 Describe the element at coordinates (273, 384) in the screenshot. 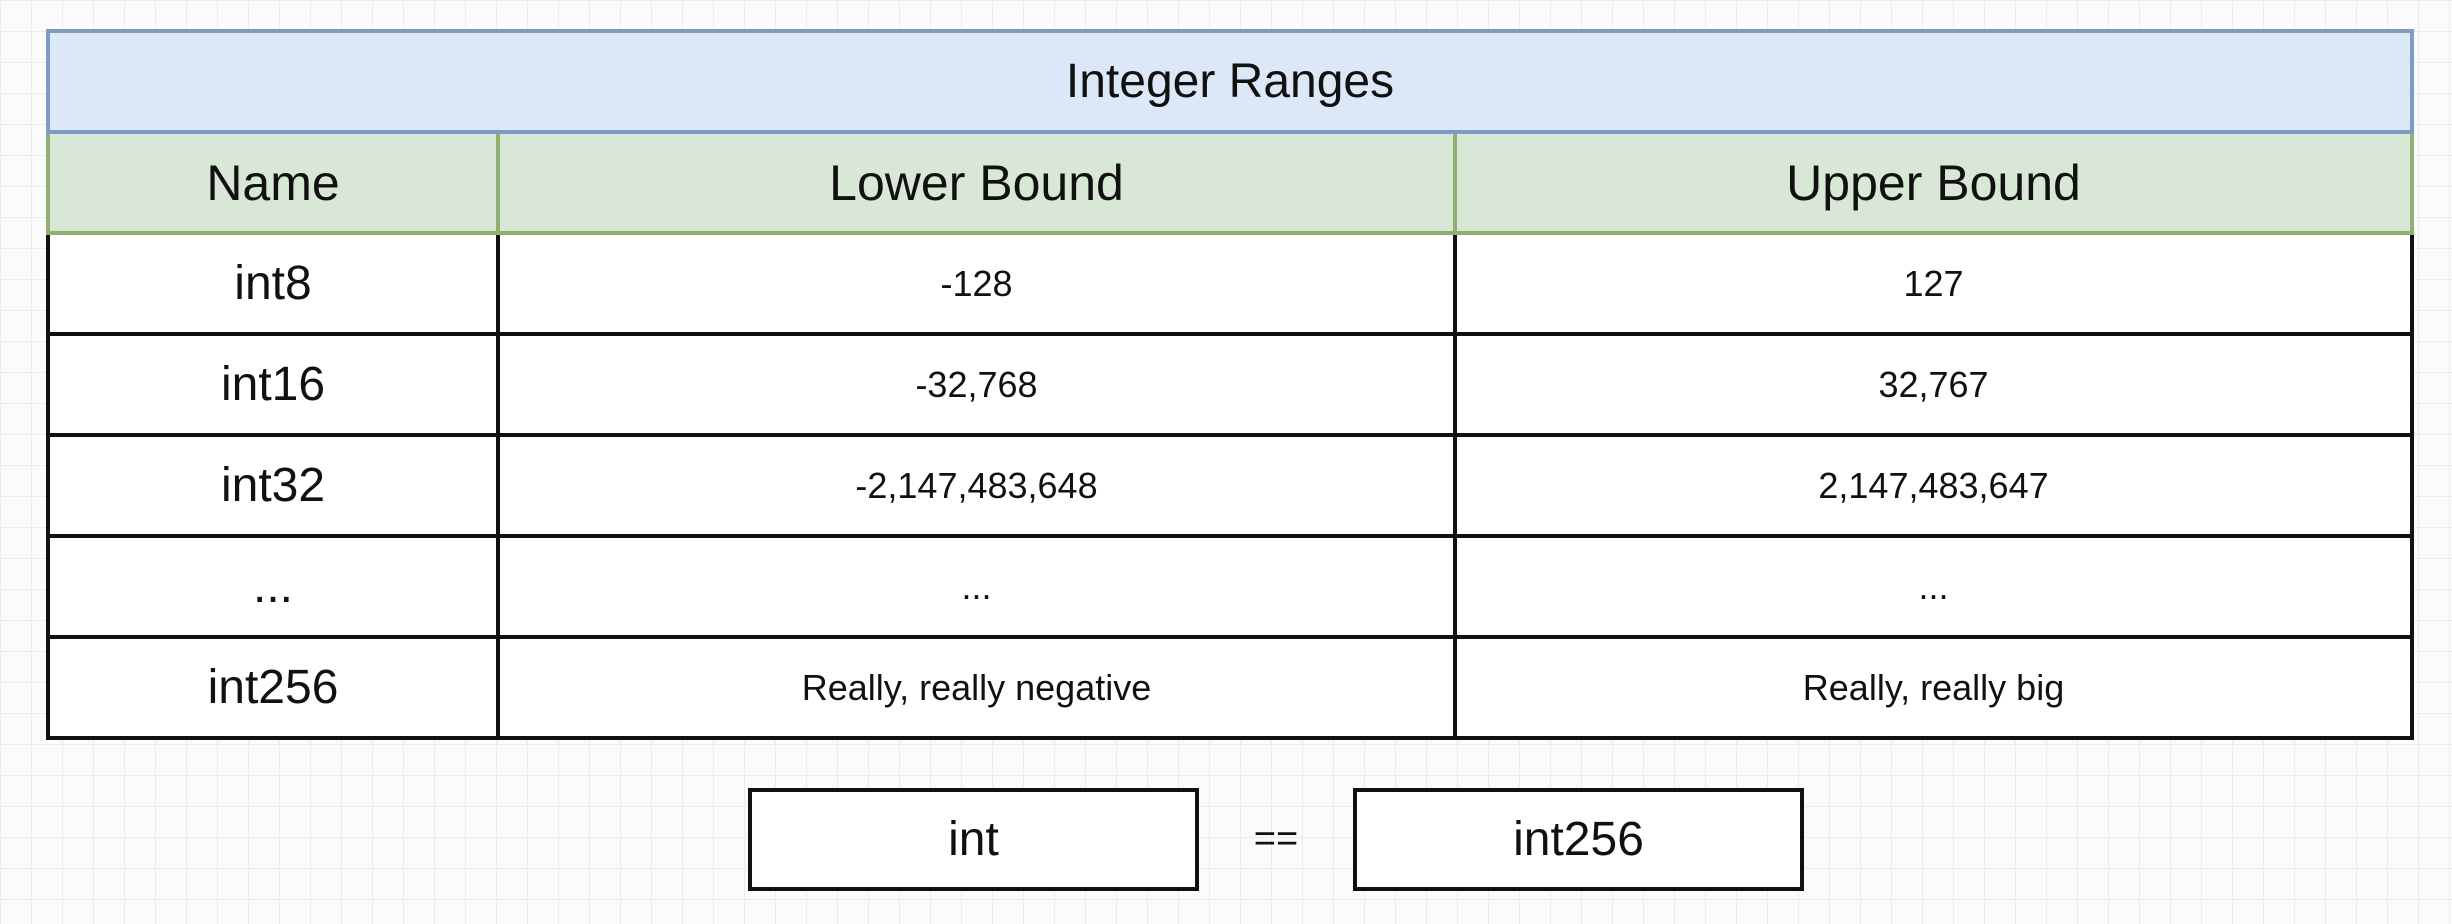

I see `row-name: int16` at that location.